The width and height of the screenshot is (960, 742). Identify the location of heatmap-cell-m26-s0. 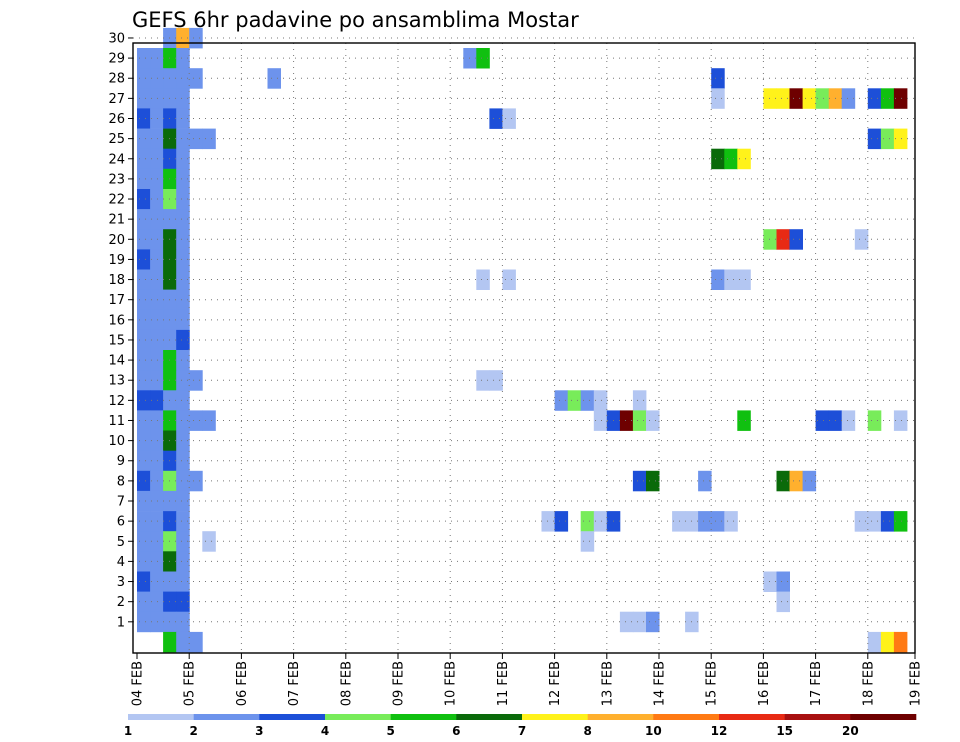
(144, 118).